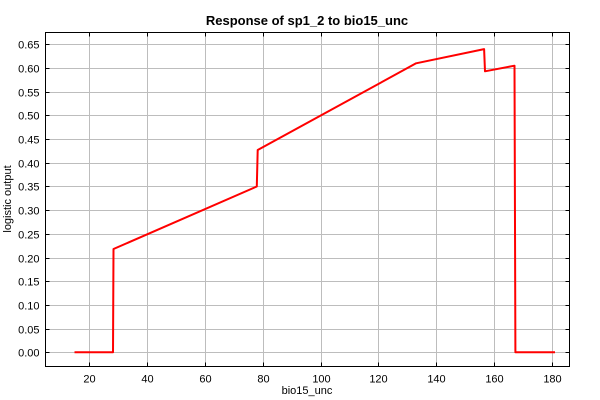  Describe the element at coordinates (28, 188) in the screenshot. I see `y-tick-label: 0.35` at that location.